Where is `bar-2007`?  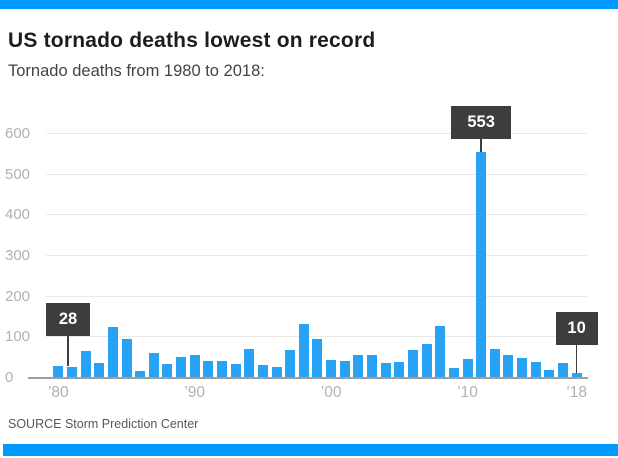 bar-2007 is located at coordinates (426, 360).